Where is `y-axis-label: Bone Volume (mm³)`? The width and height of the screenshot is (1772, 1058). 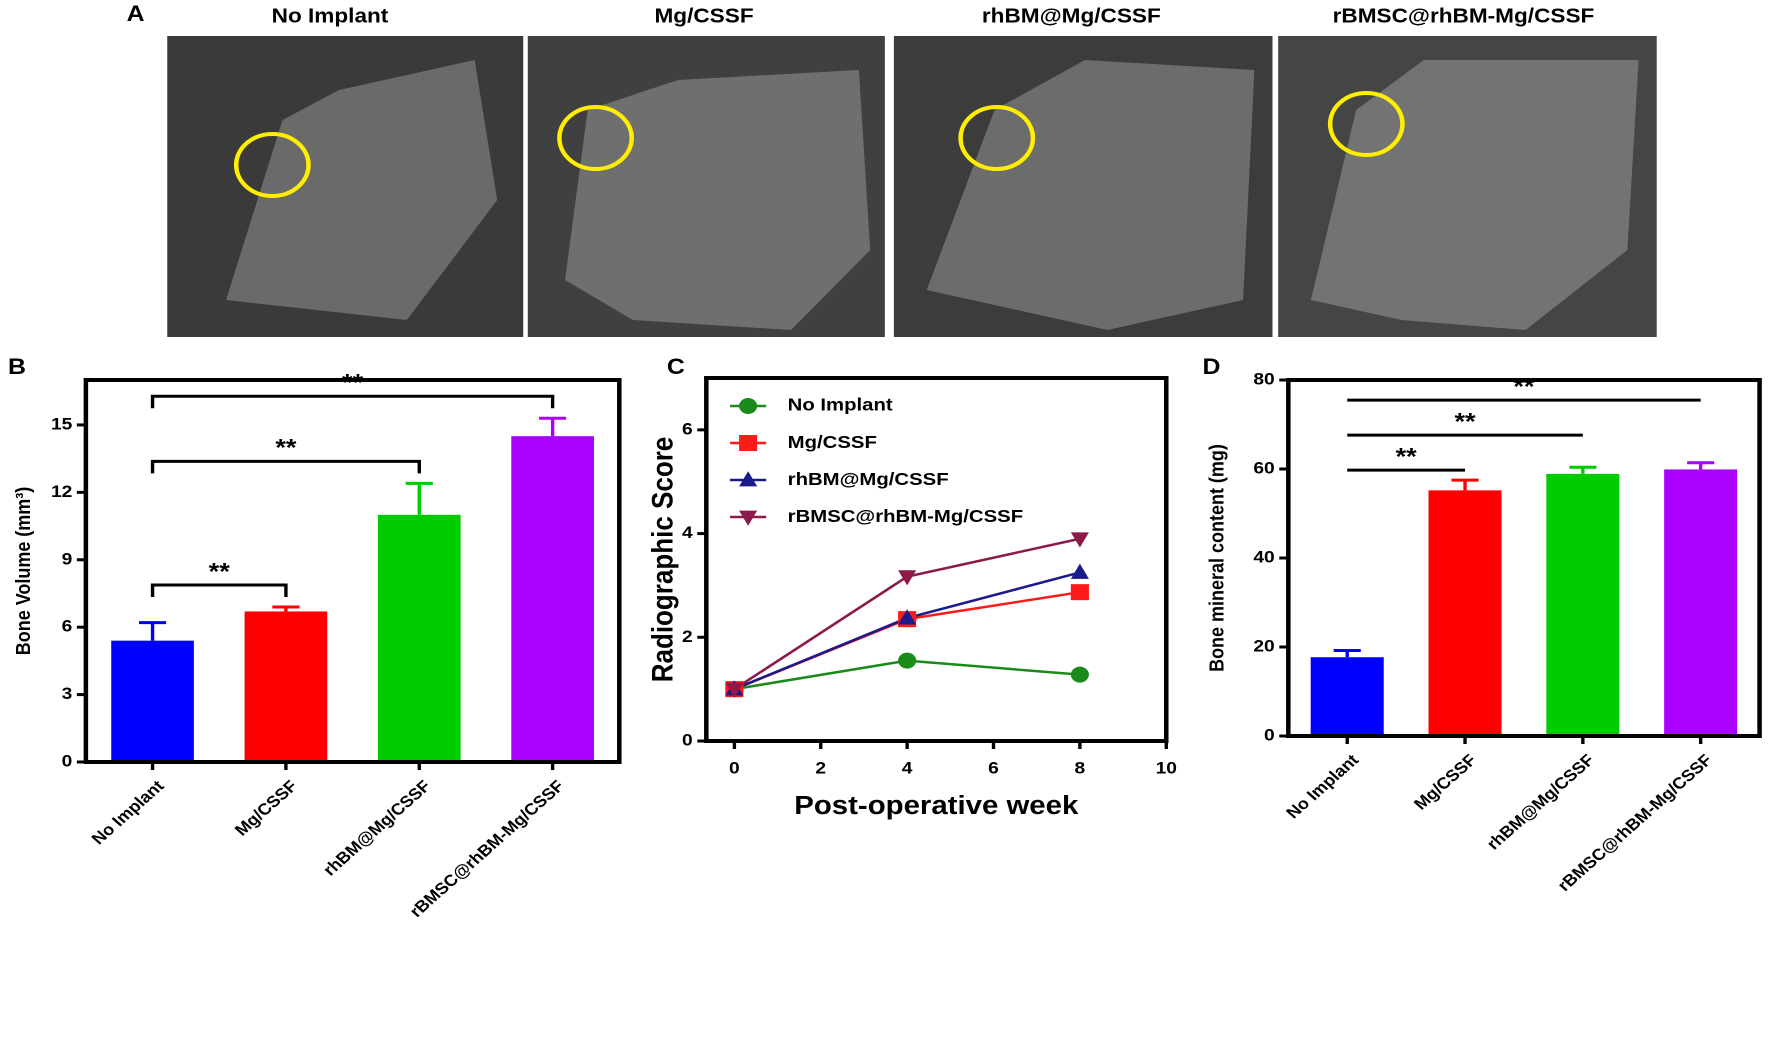
y-axis-label: Bone Volume (mm³) is located at coordinates (24, 571).